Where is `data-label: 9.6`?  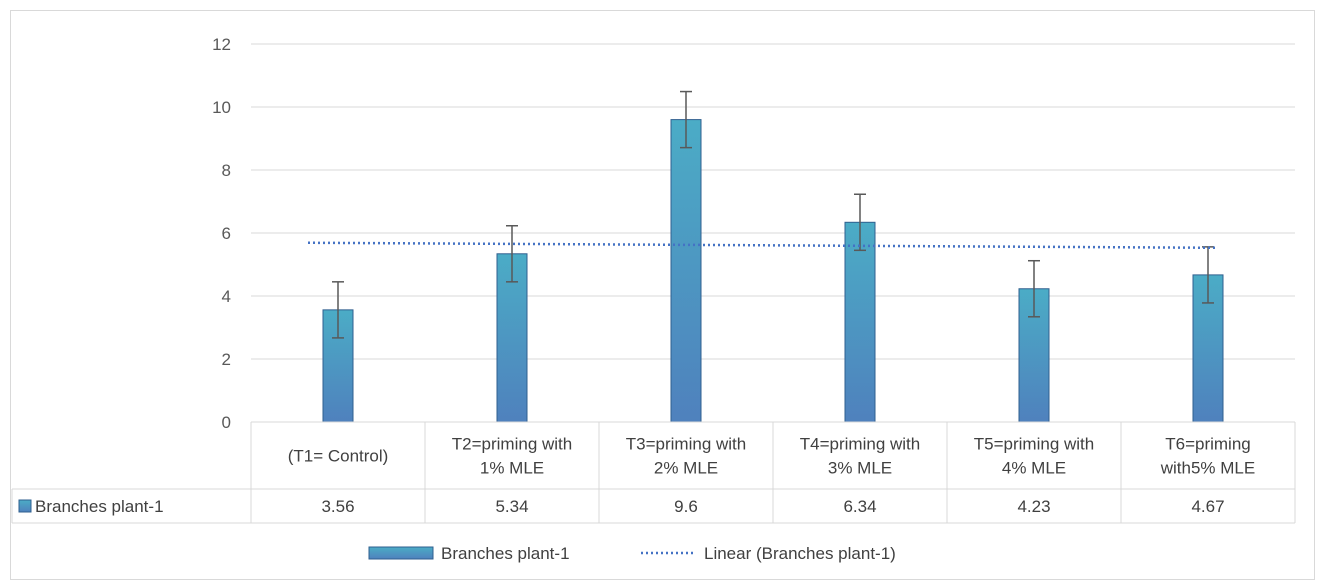 data-label: 9.6 is located at coordinates (686, 506).